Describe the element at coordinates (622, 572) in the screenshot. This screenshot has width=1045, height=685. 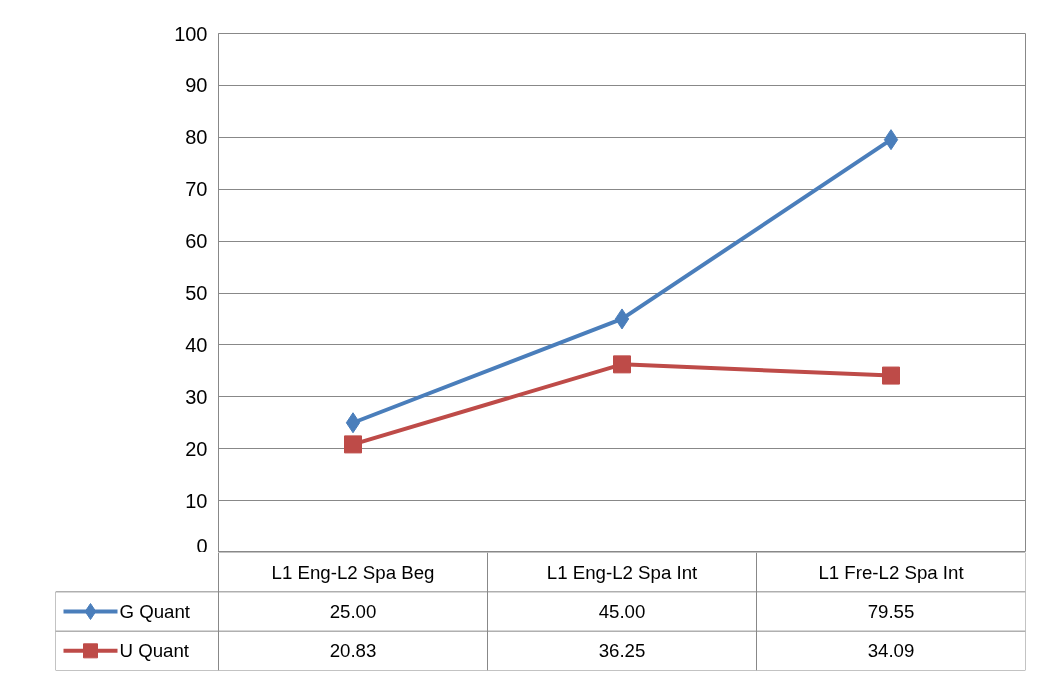
I see `x-tick-label: L1 Eng-L2 Spa Int` at that location.